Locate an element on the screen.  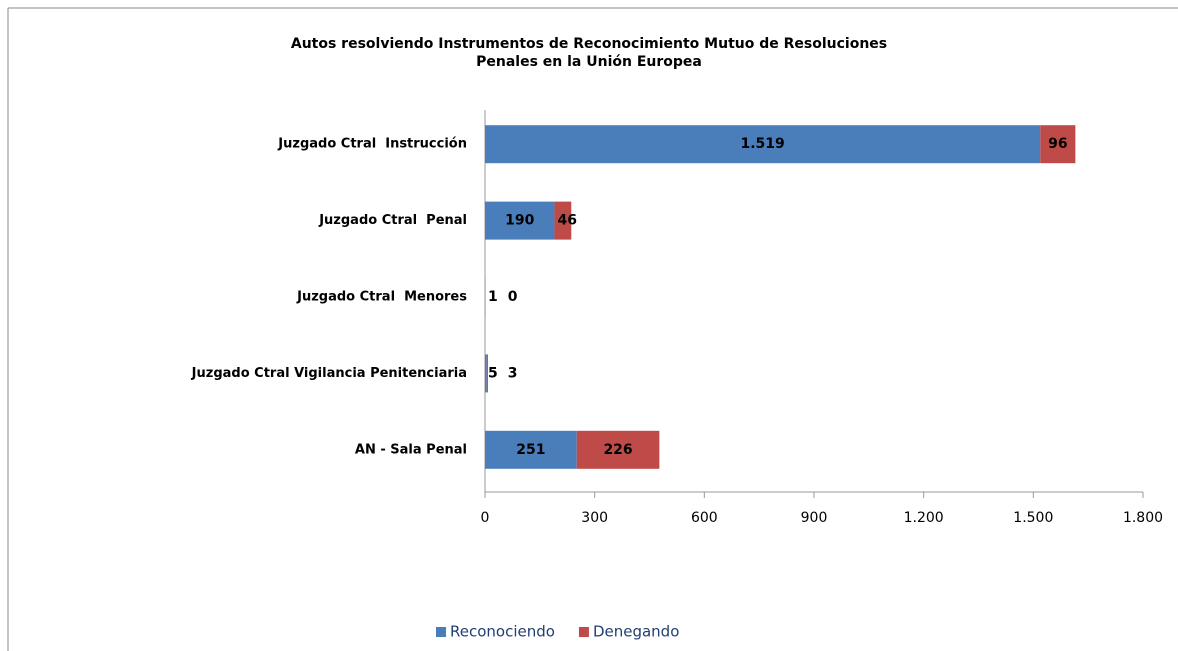
data-label: 1 is located at coordinates (493, 297).